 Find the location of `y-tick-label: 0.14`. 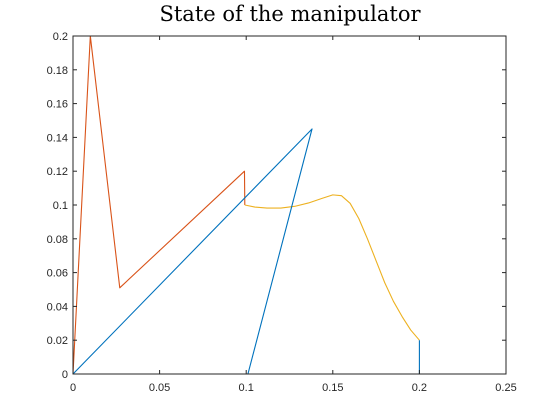

y-tick-label: 0.14 is located at coordinates (57, 138).